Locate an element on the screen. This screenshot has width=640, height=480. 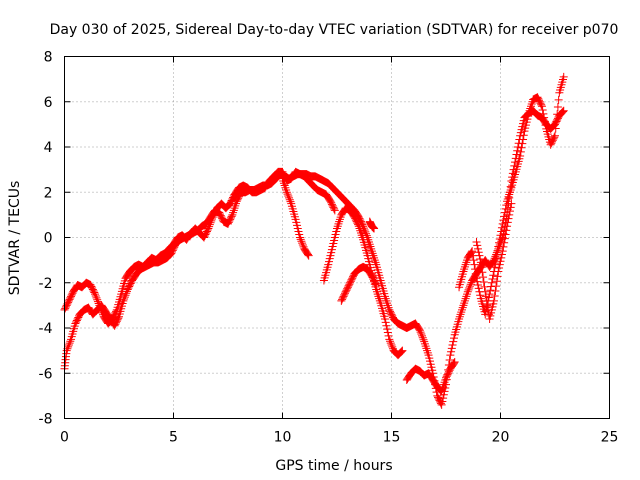
x-axis-label: GPS time / hours is located at coordinates (333, 466).